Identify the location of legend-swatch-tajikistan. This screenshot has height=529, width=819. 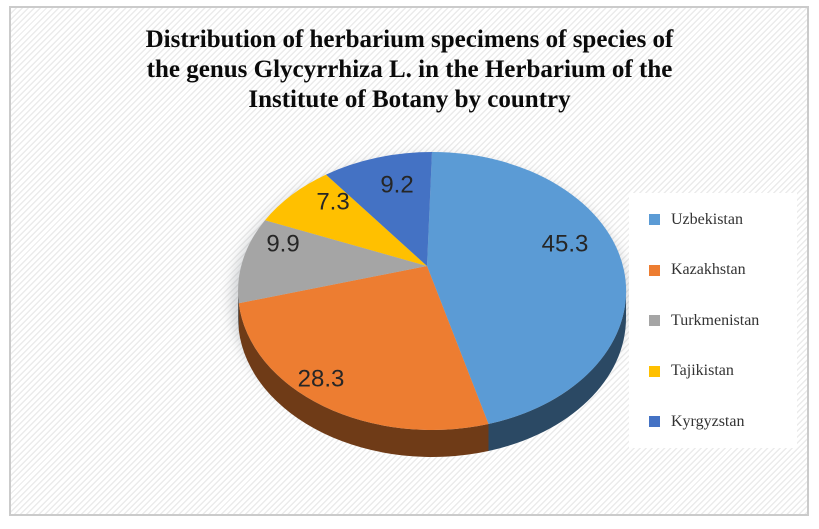
(654, 371).